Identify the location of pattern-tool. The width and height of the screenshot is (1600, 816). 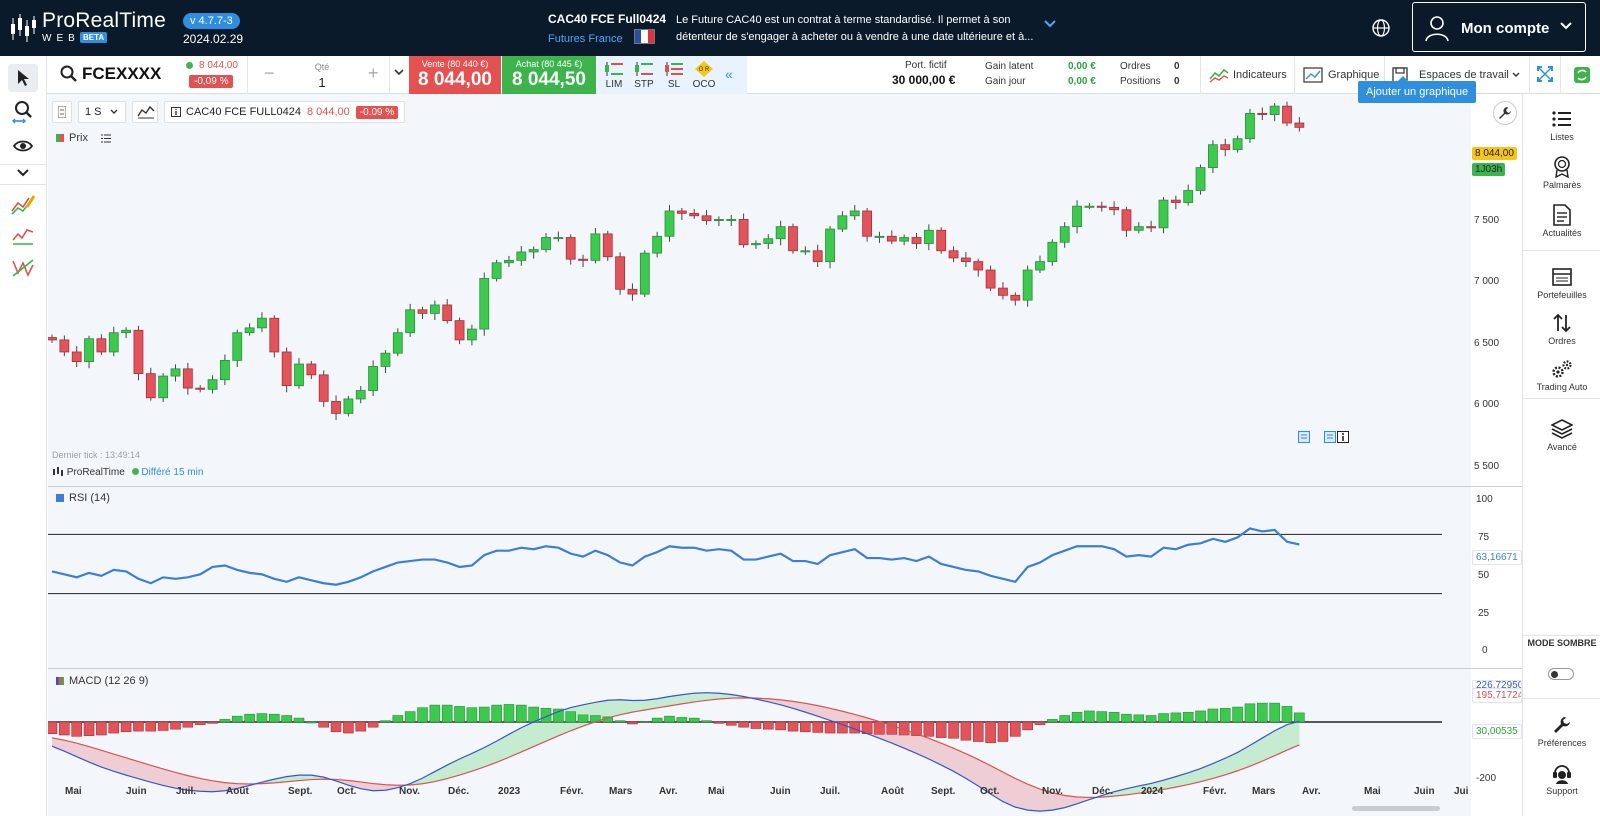
(23, 268).